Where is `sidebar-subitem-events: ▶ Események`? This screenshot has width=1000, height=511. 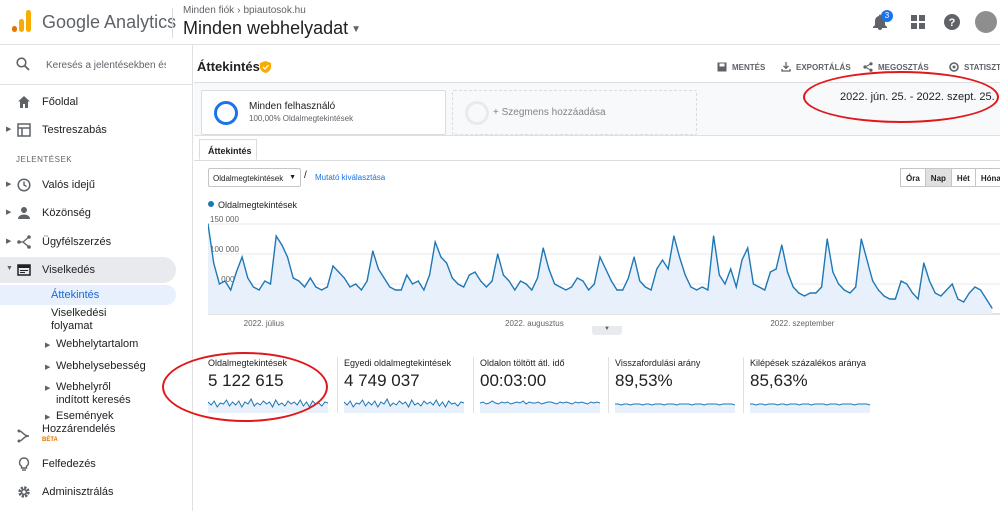 sidebar-subitem-events: ▶ Események is located at coordinates (88, 415).